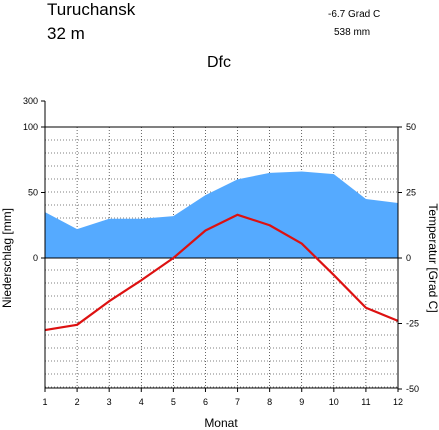  What do you see at coordinates (34, 179) in the screenshot?
I see `left-axis-ticks: 0 50 100 300` at bounding box center [34, 179].